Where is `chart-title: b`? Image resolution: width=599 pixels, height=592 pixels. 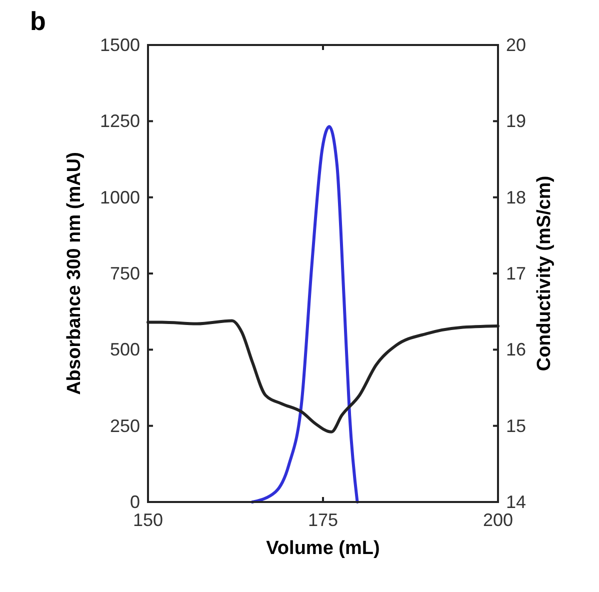
chart-title: b is located at coordinates (38, 21).